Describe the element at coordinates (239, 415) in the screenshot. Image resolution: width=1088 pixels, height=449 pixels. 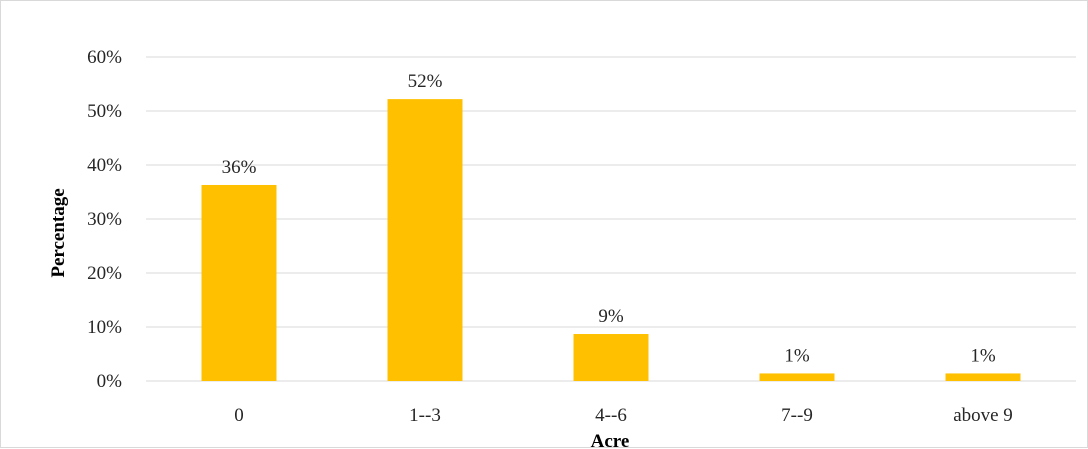
I see `x-tick-label: 0` at that location.